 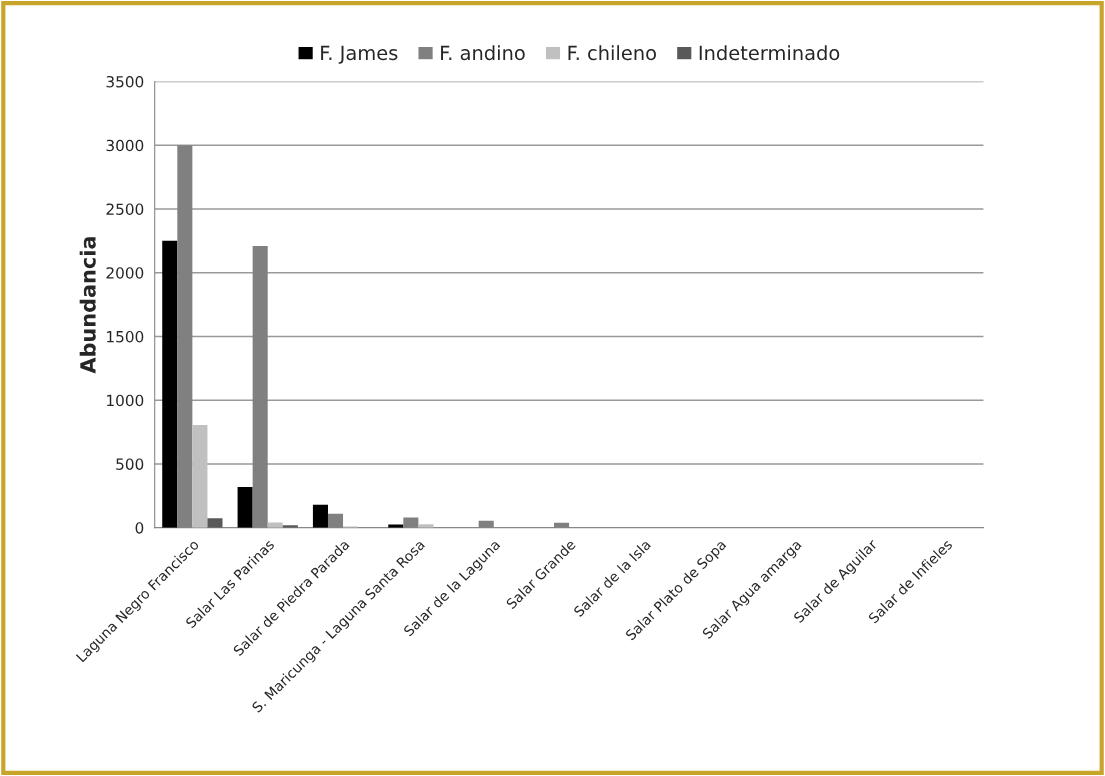 I want to click on y-tick-label: 500, so click(x=130, y=464).